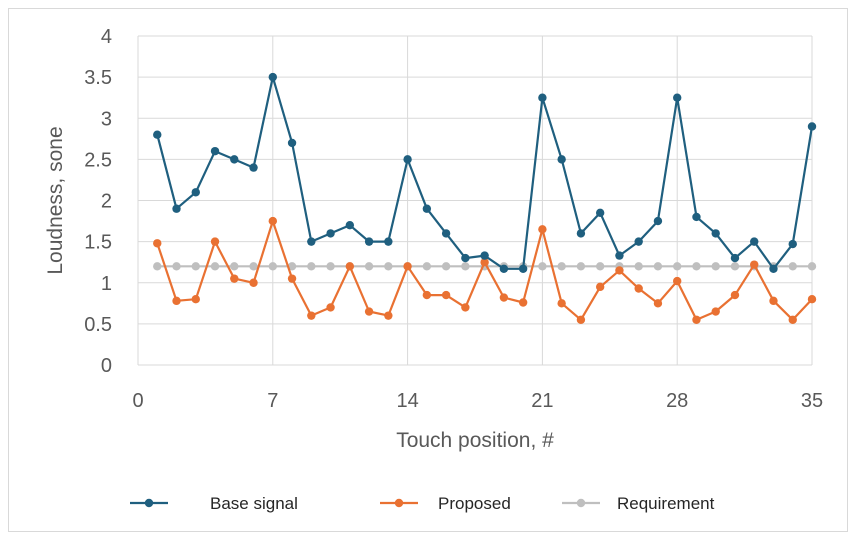  I want to click on legend-label: Proposed, so click(474, 503).